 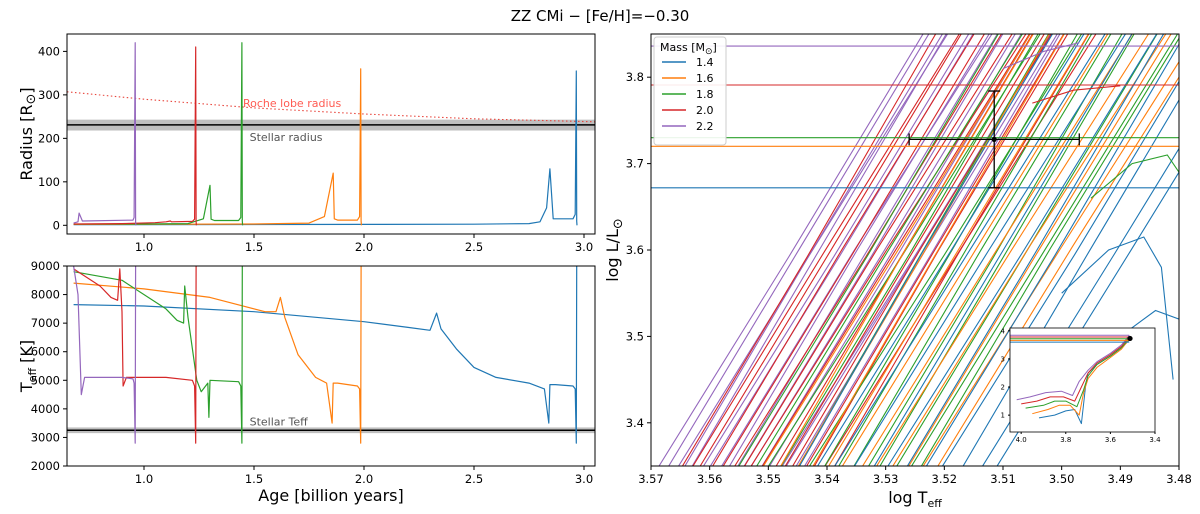 I want to click on radius-track-2.2, so click(x=105, y=134).